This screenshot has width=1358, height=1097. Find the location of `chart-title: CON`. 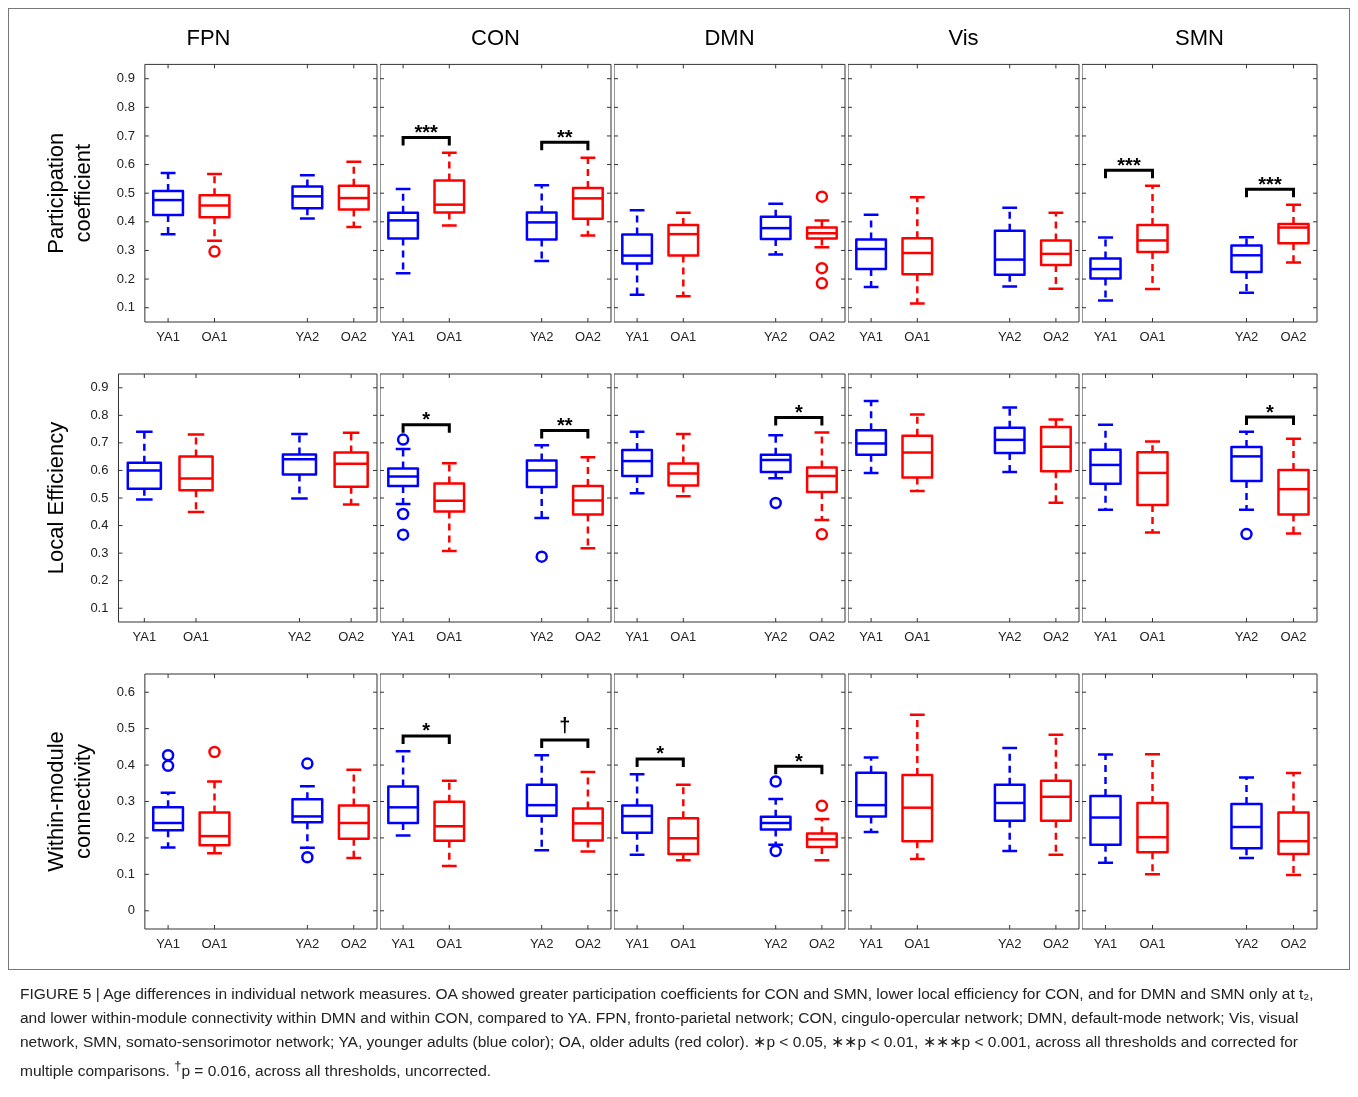

chart-title: CON is located at coordinates (495, 38).